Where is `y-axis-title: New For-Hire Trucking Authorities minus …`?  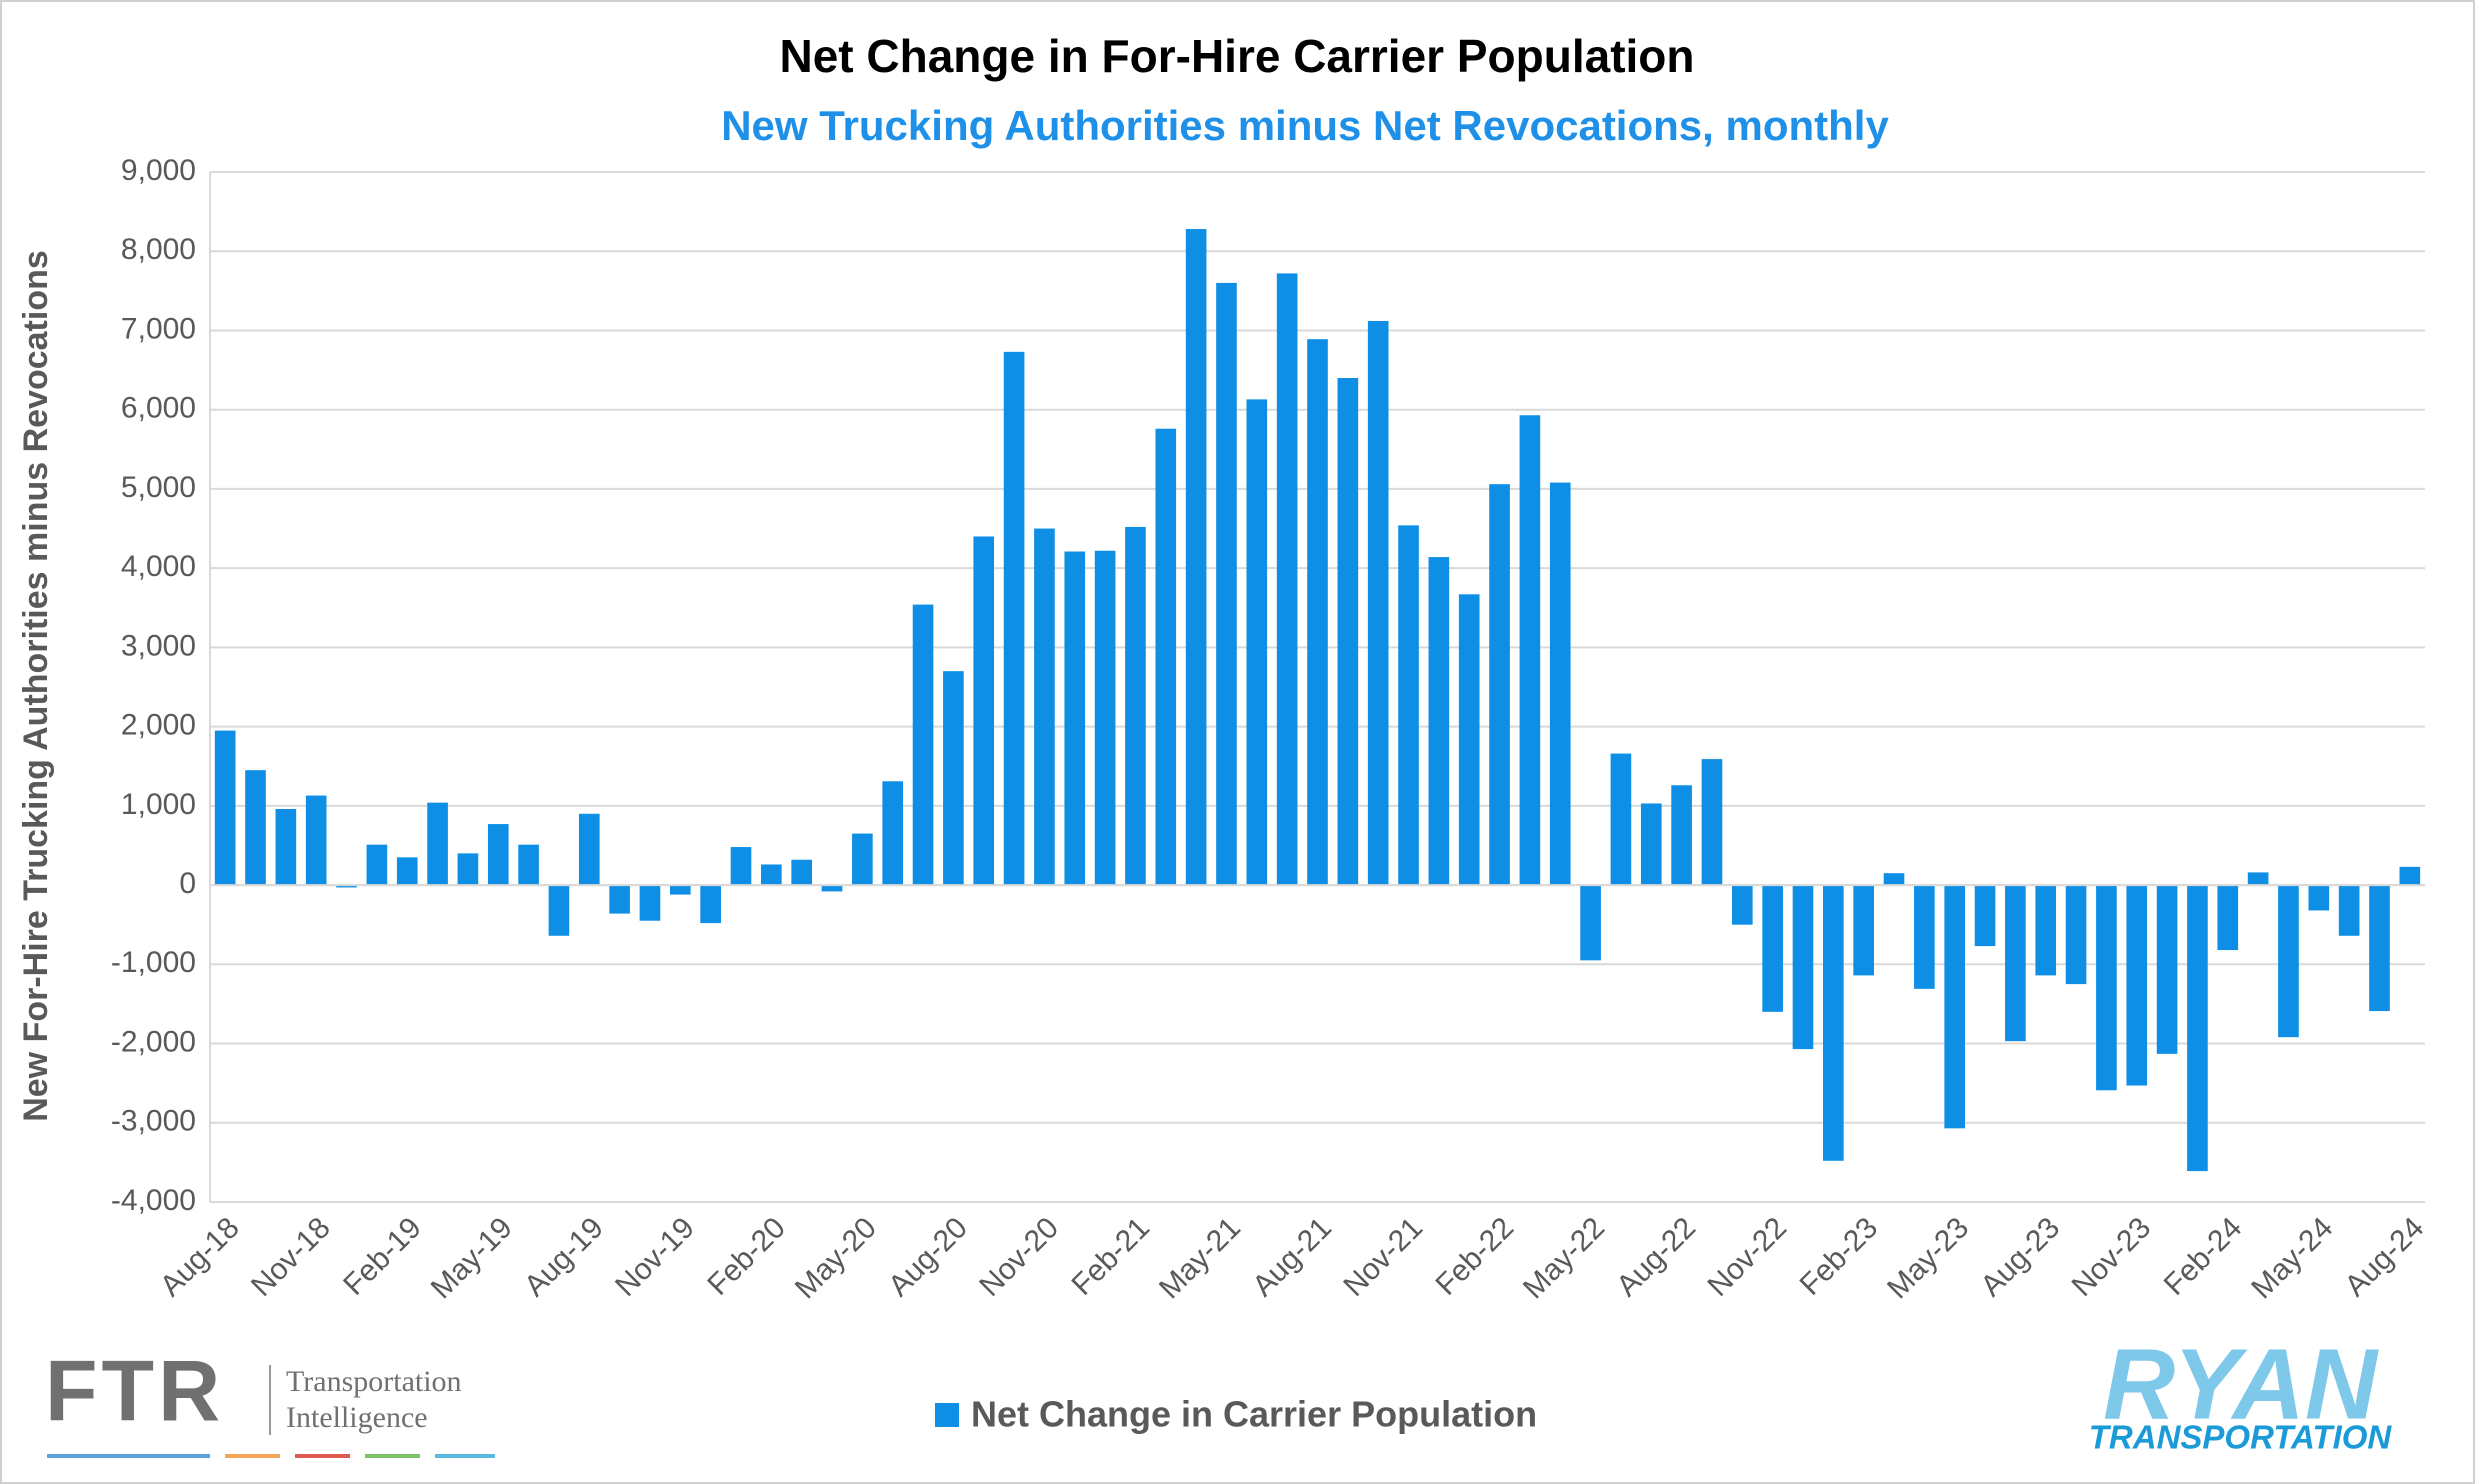 y-axis-title: New For-Hire Trucking Authorities minus … is located at coordinates (36, 686).